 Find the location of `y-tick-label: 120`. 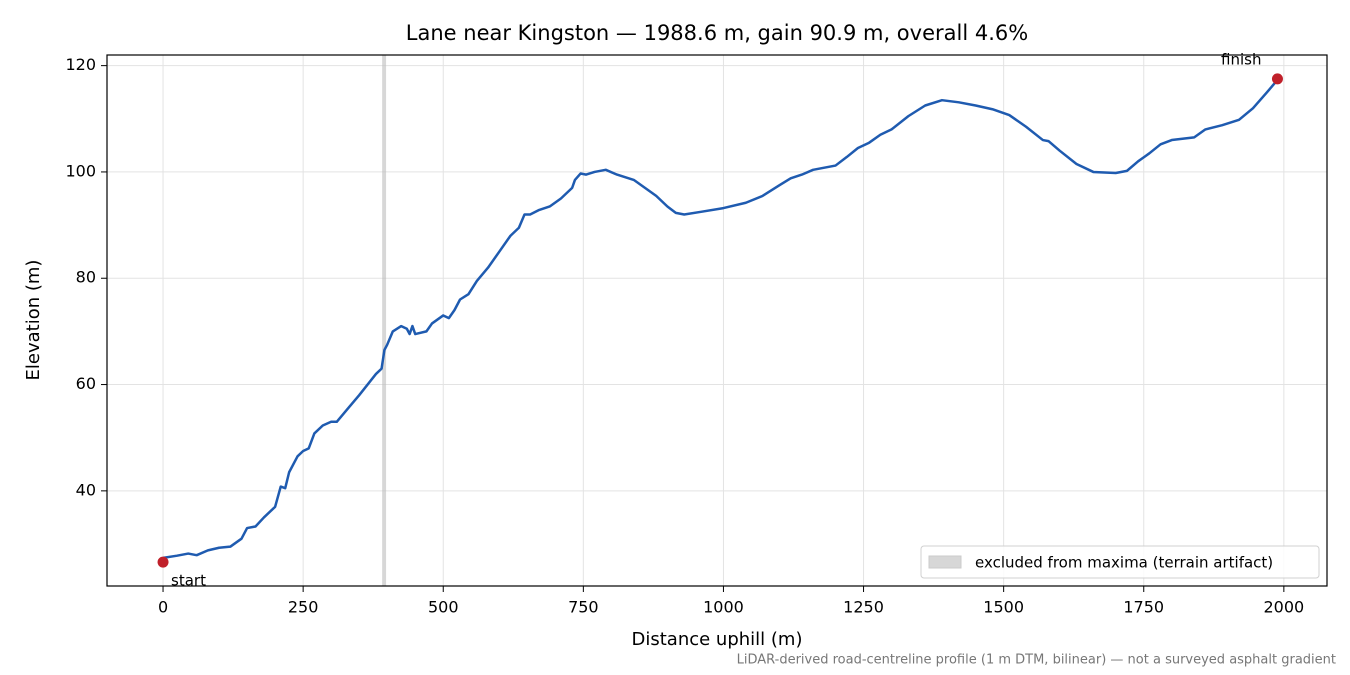

y-tick-label: 120 is located at coordinates (80, 64).